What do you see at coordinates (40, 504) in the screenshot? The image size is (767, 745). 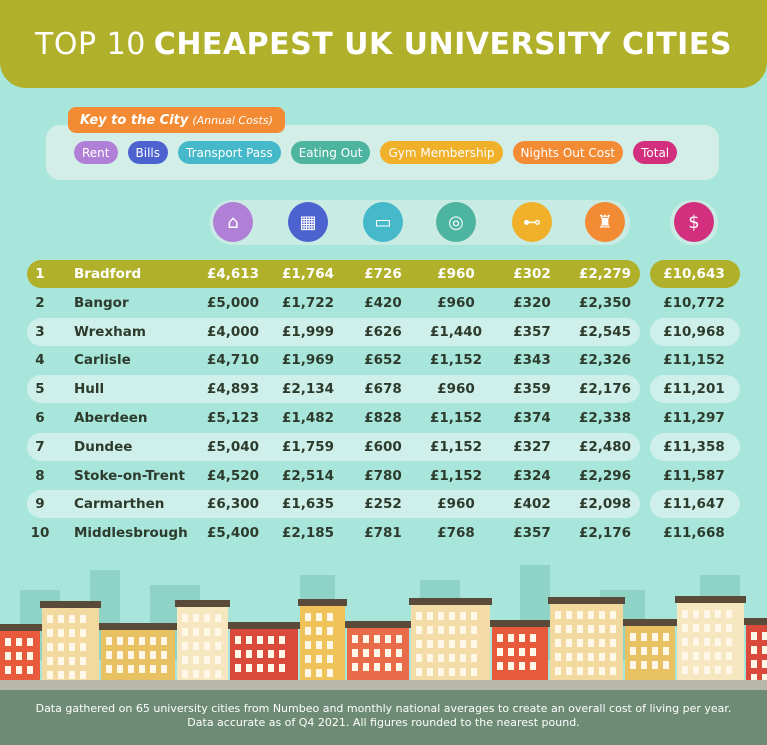 I see `rank: 9` at bounding box center [40, 504].